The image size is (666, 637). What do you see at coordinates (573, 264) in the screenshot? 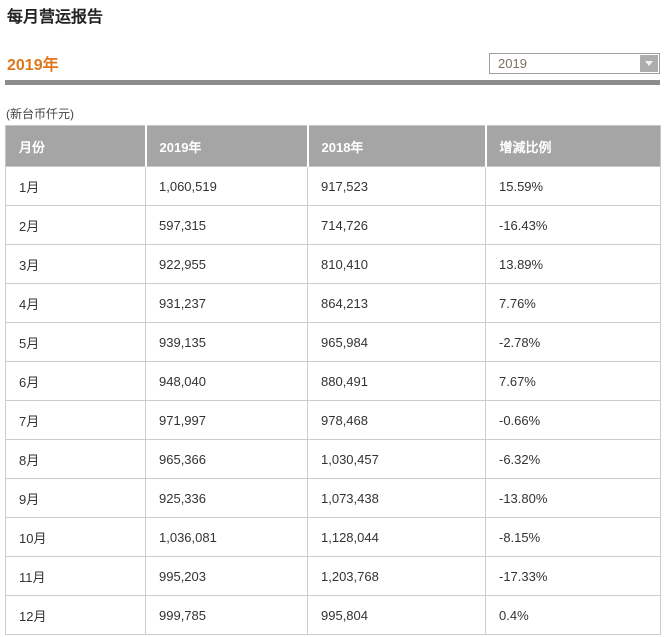
I see `change-ratio-cell: 13.89%` at bounding box center [573, 264].